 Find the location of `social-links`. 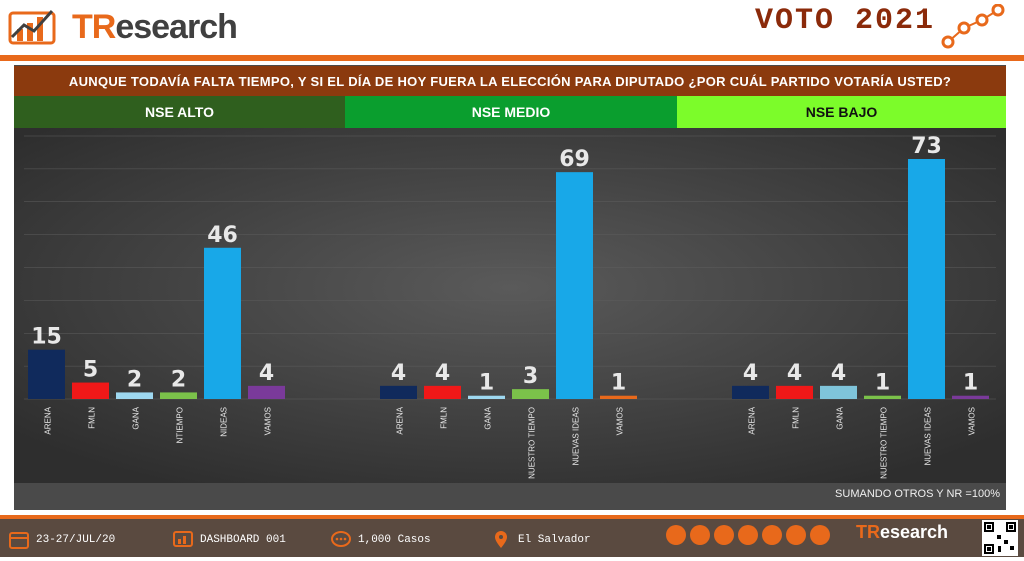

social-links is located at coordinates (748, 535).